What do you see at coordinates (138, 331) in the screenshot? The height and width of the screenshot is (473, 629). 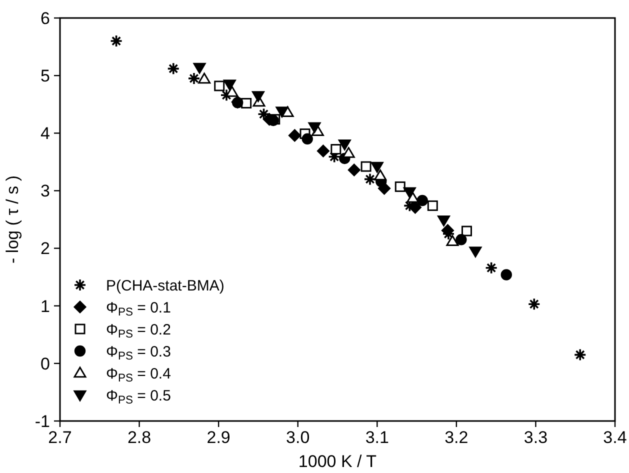 I see `legend-label: Φ$_{PS}$ = 0.2` at bounding box center [138, 331].